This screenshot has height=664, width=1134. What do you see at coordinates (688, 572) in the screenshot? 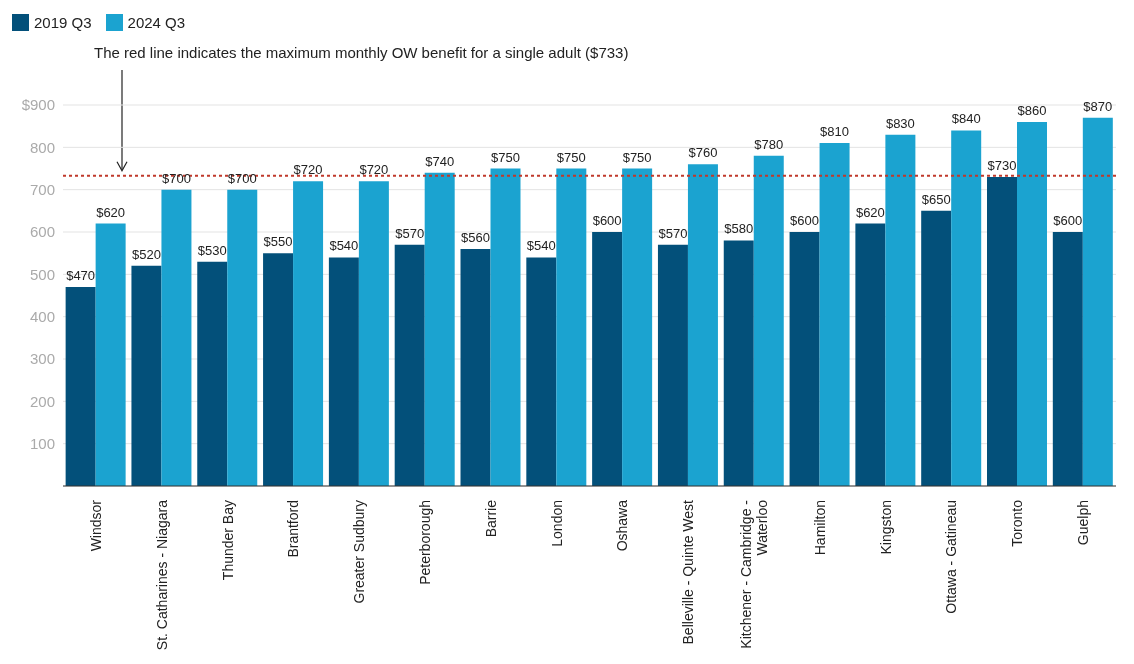
I see `x-tick-label: Belleville - Quinte West` at bounding box center [688, 572].